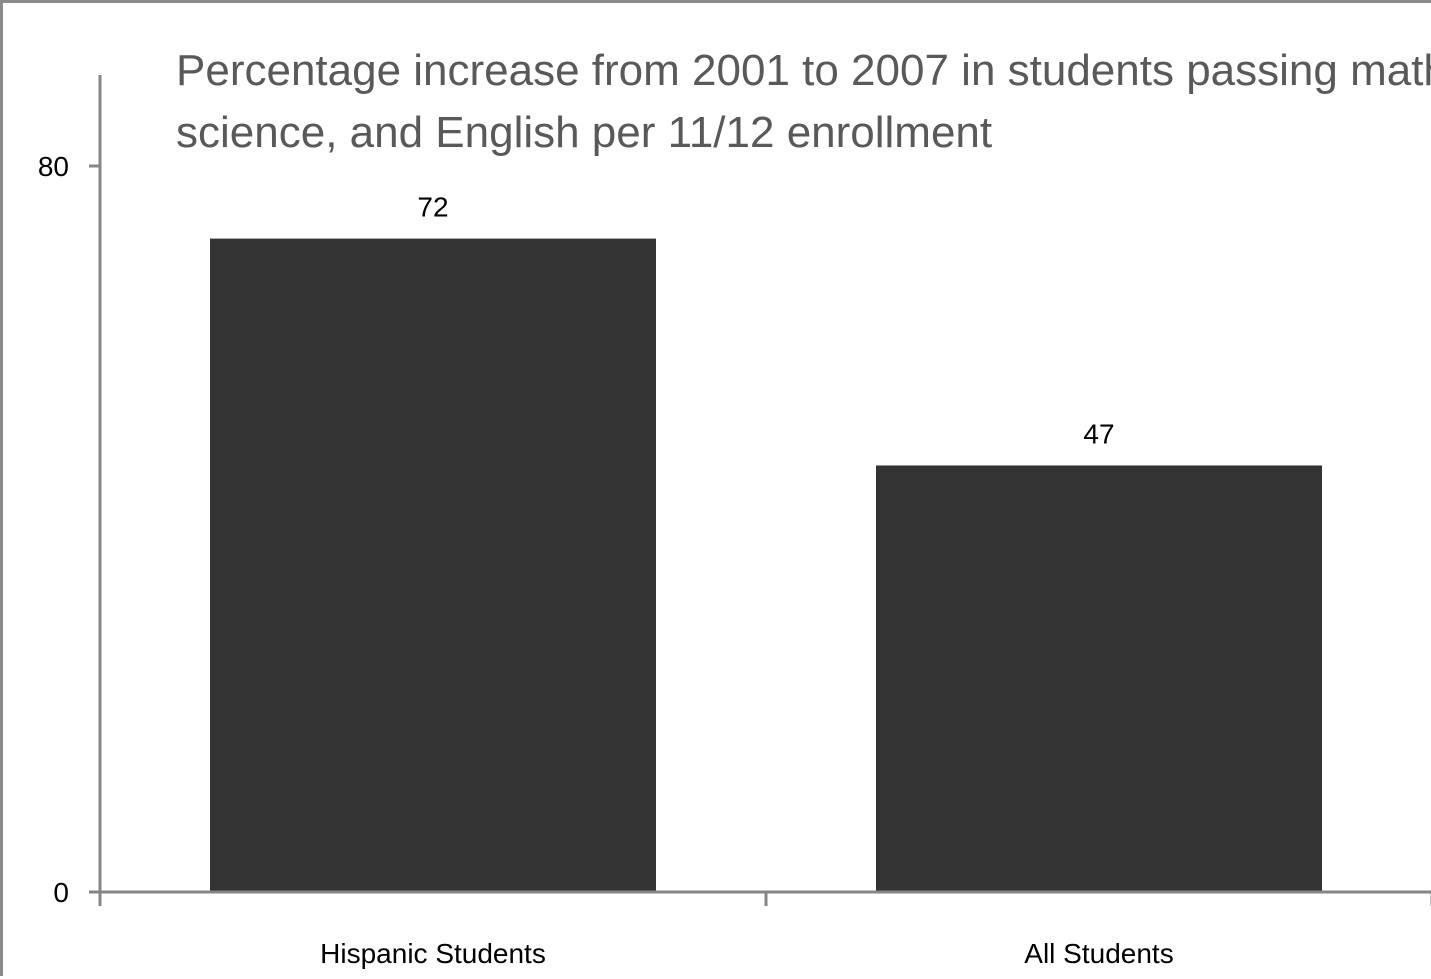 The height and width of the screenshot is (979, 1431). Describe the element at coordinates (61, 892) in the screenshot. I see `y-tick-label-0: 0` at that location.